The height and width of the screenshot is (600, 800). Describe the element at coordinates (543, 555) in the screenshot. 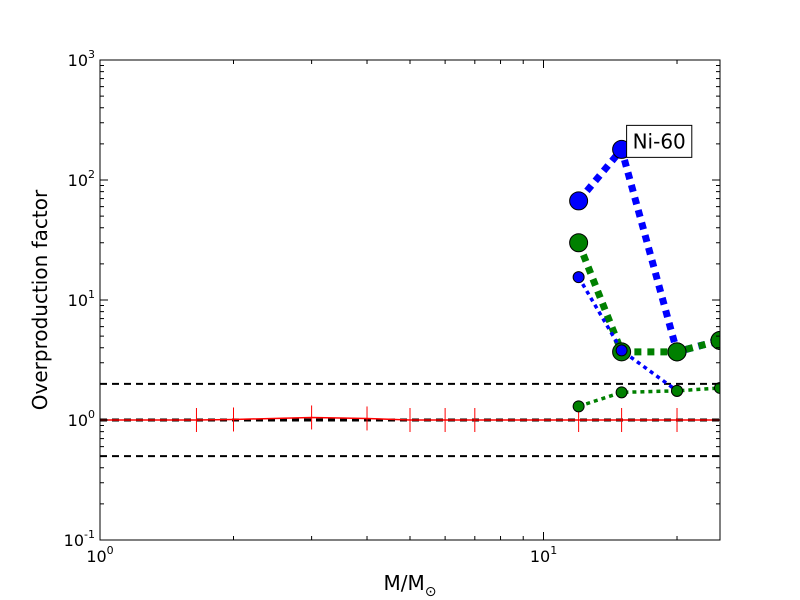

I see `x-tick-label: 10¹` at that location.